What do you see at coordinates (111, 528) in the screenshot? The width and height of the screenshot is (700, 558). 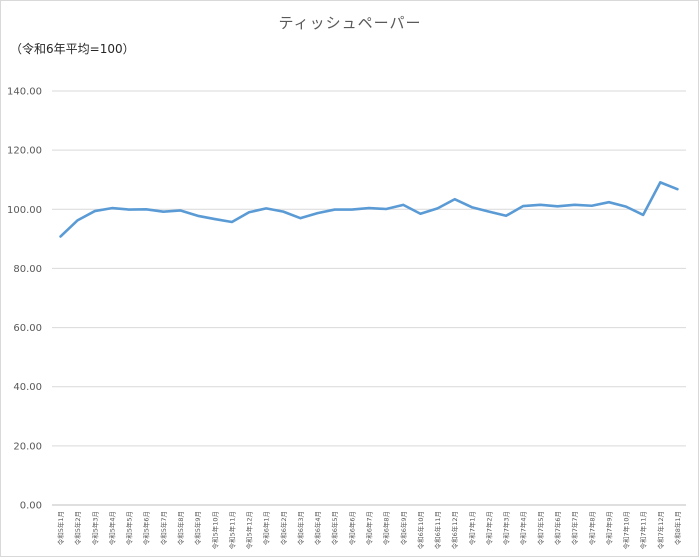 I see `x-tick-label: 令和5年4月` at bounding box center [111, 528].